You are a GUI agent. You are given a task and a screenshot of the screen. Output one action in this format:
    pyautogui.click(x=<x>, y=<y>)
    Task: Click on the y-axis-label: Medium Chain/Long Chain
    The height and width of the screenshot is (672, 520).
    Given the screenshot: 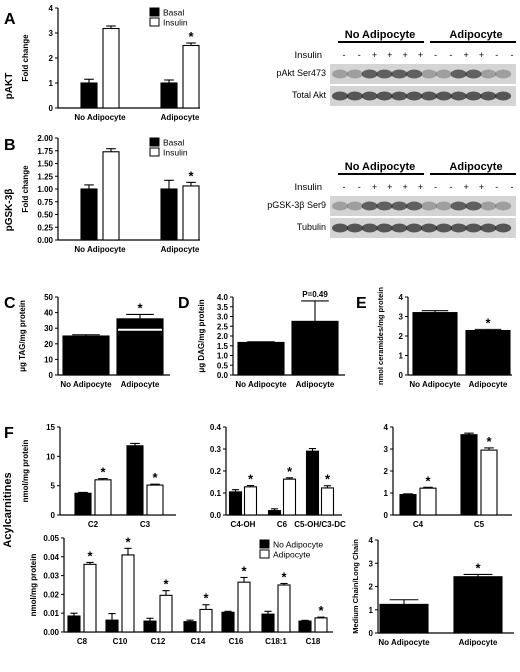 What is the action you would take?
    pyautogui.click(x=355, y=586)
    